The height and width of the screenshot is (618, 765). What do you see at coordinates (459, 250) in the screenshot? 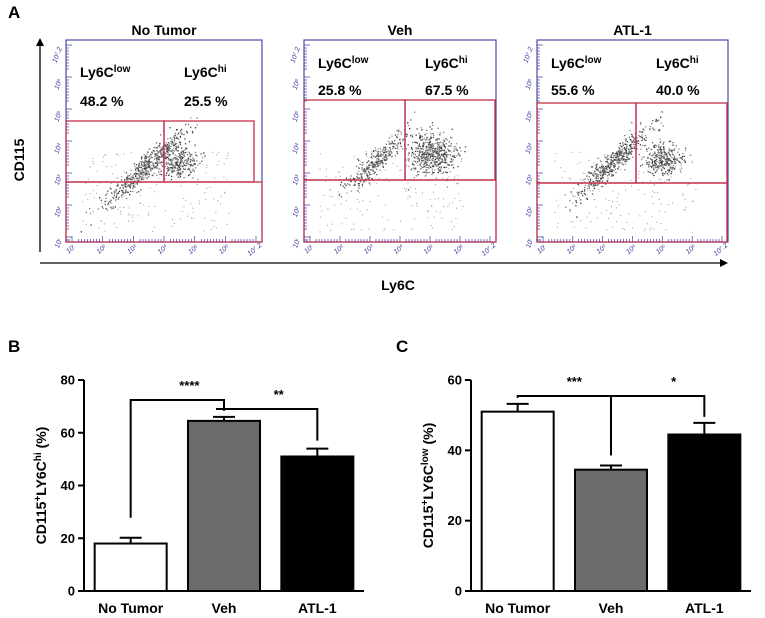
I see `flow-x-tick-label: 10⁶` at bounding box center [459, 250].